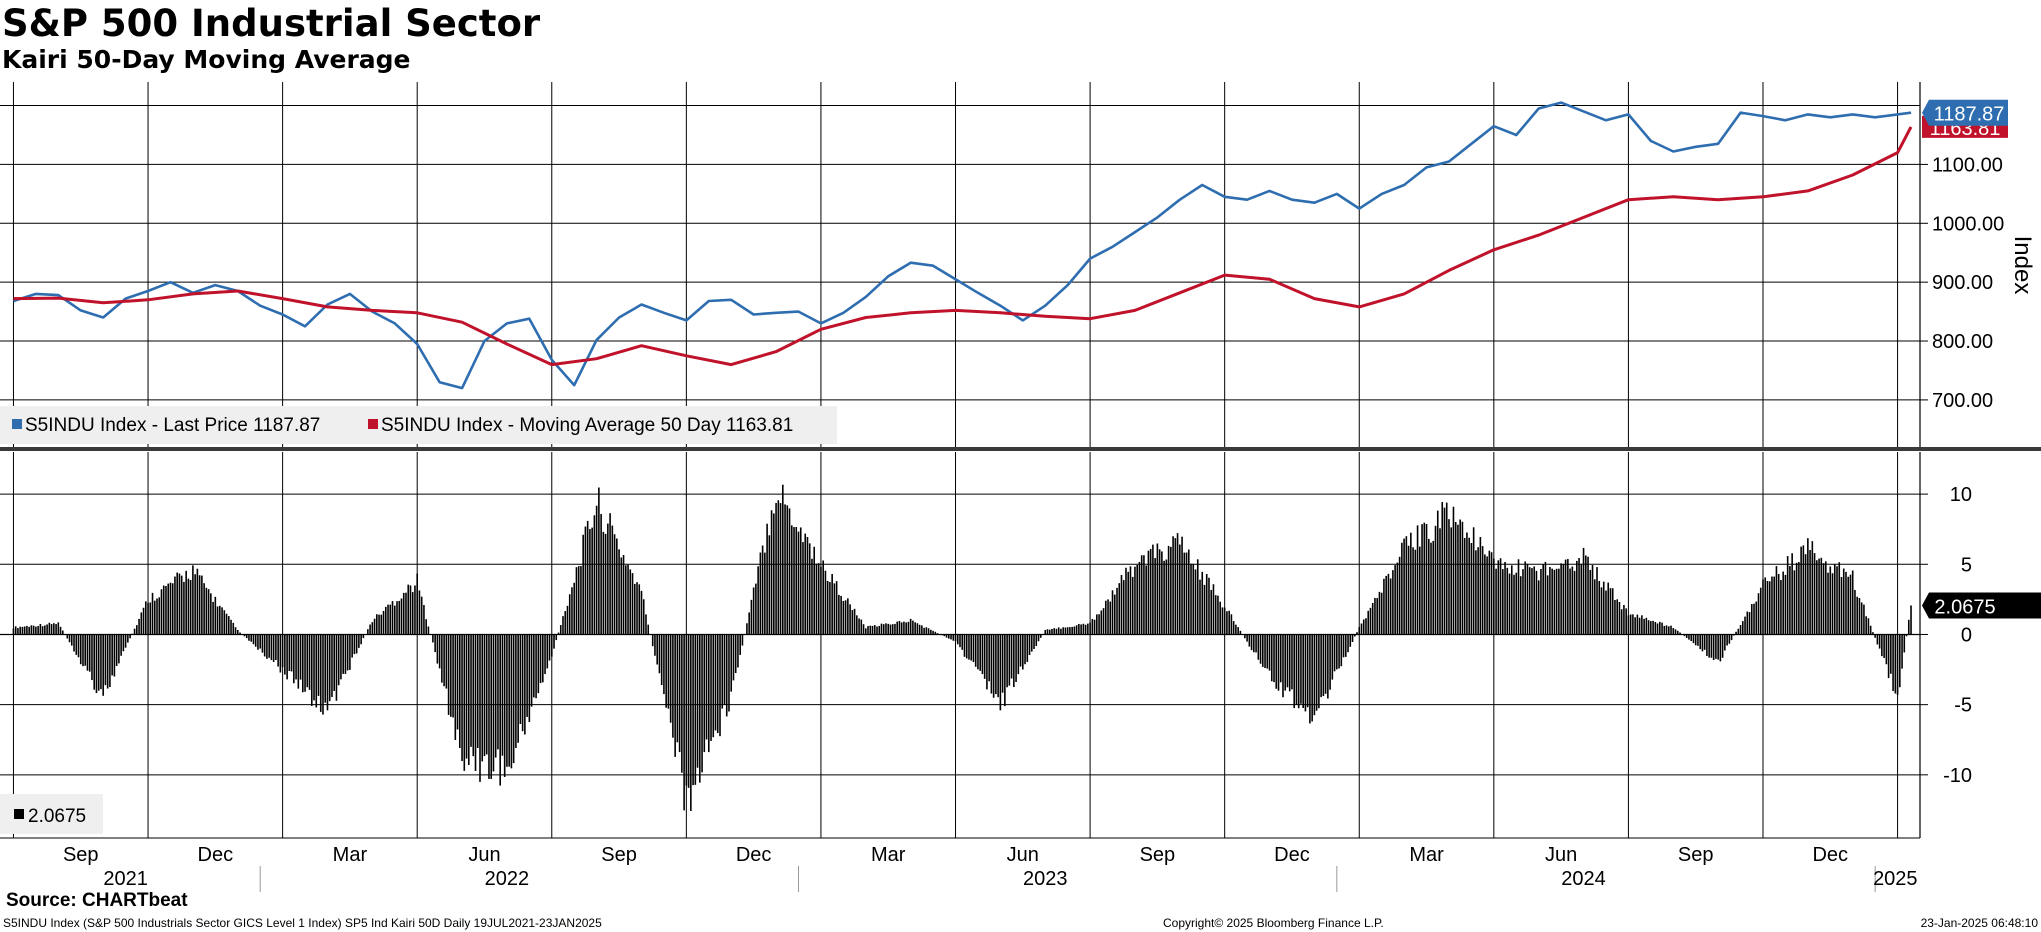 Image resolution: width=2041 pixels, height=932 pixels. Describe the element at coordinates (1045, 879) in the screenshot. I see `x-year-label: 2023` at that location.